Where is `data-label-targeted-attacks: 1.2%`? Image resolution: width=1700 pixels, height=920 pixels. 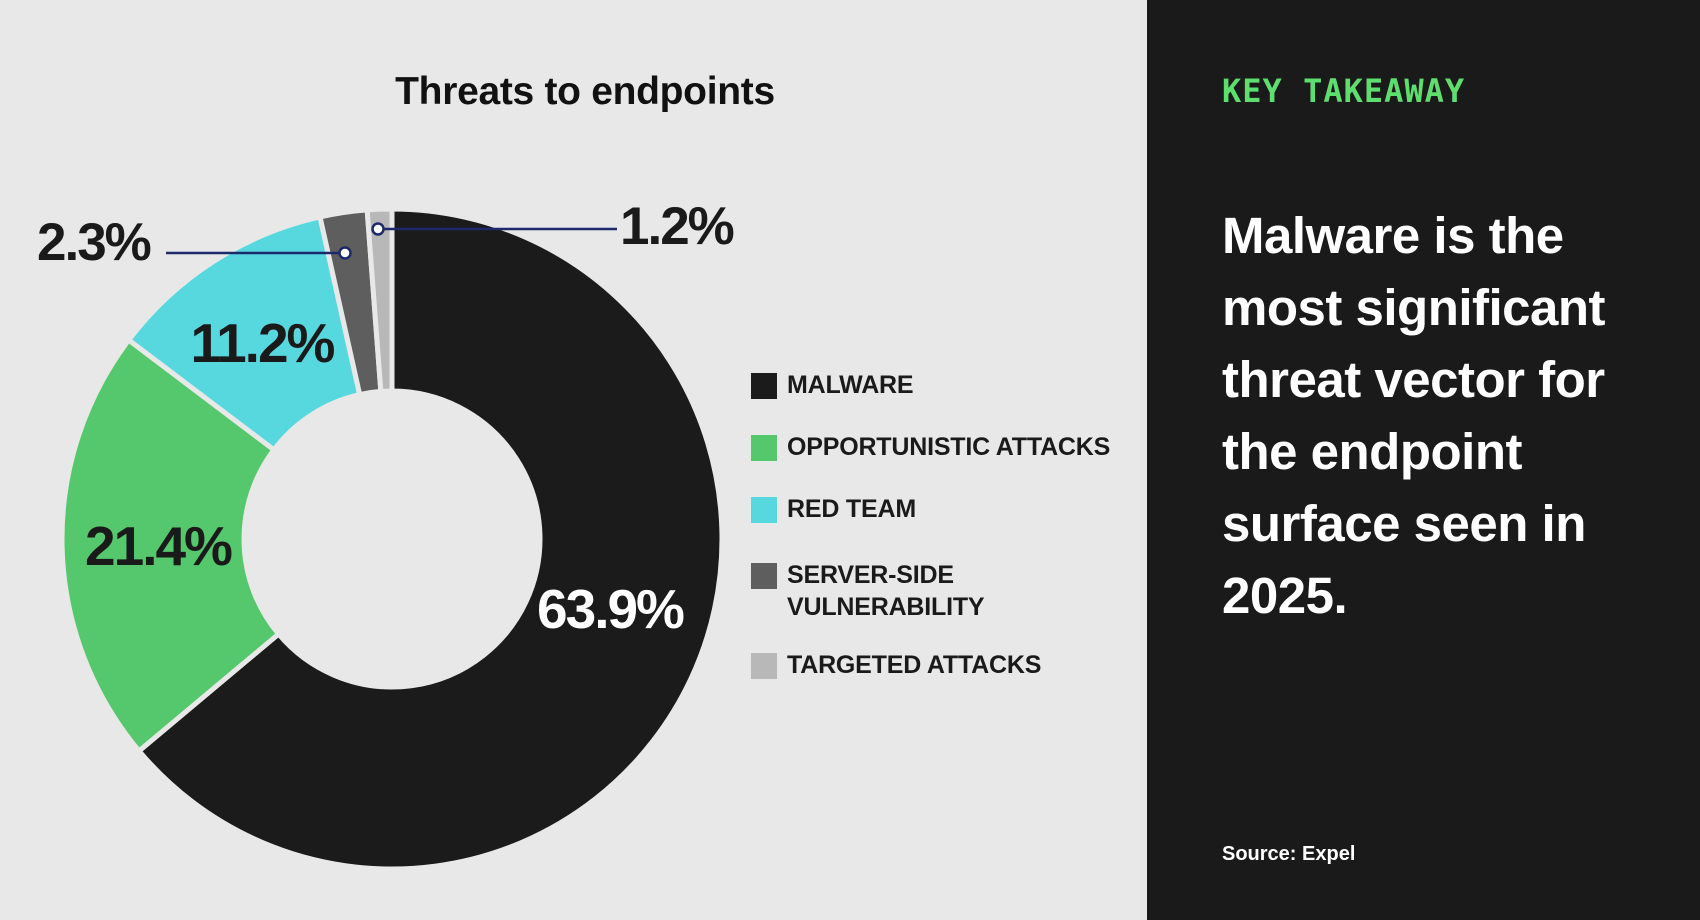 data-label-targeted-attacks: 1.2% is located at coordinates (677, 226).